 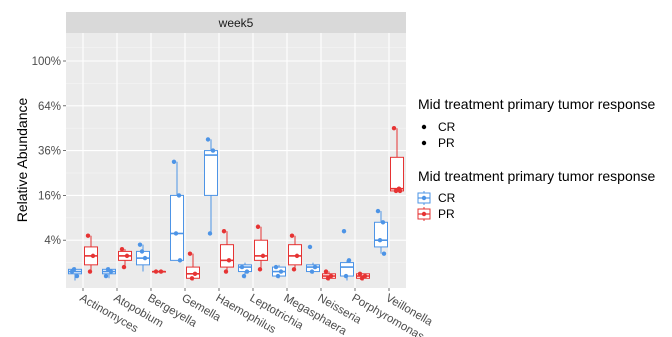 What do you see at coordinates (446, 143) in the screenshot?
I see `legend-shape-label-pr: PR` at bounding box center [446, 143].